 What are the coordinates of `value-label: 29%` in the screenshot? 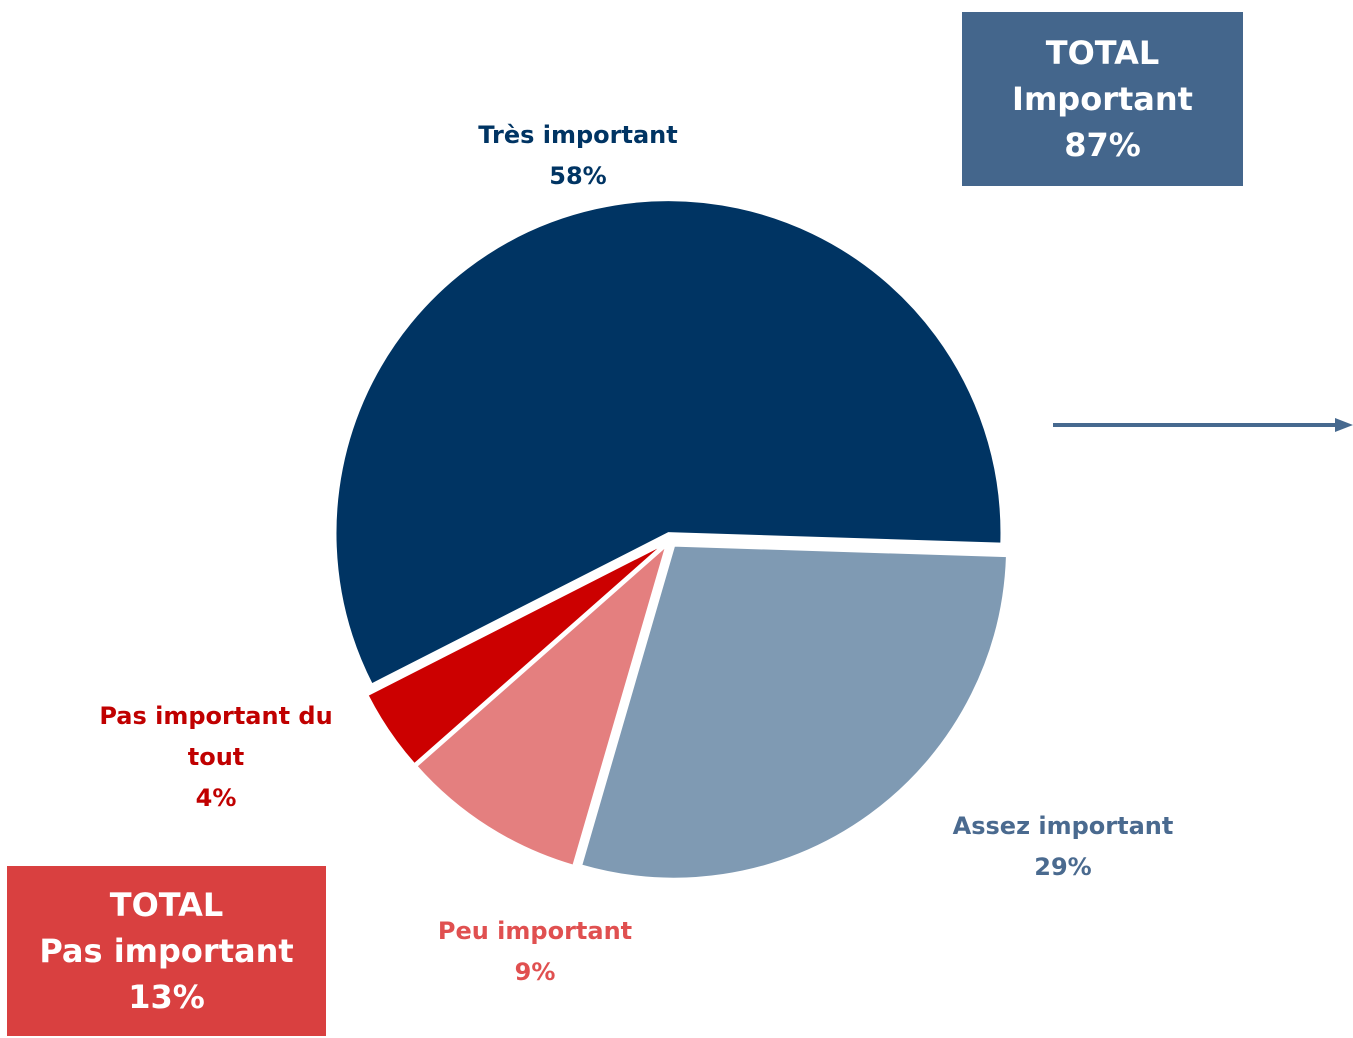 It's located at (1063, 867).